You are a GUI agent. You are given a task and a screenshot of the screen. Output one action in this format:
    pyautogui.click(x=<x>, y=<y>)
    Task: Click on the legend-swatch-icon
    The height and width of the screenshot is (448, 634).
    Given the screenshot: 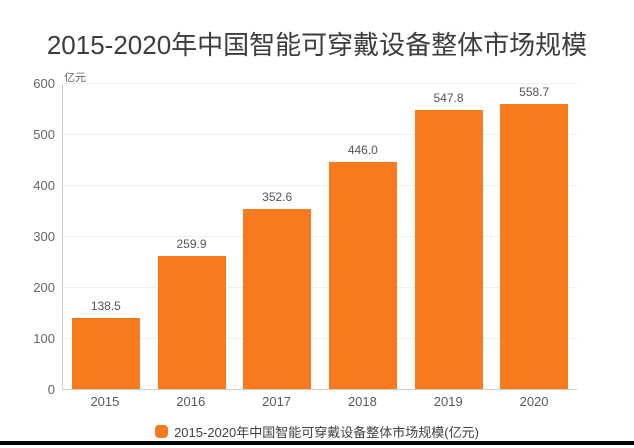 What is the action you would take?
    pyautogui.click(x=162, y=431)
    